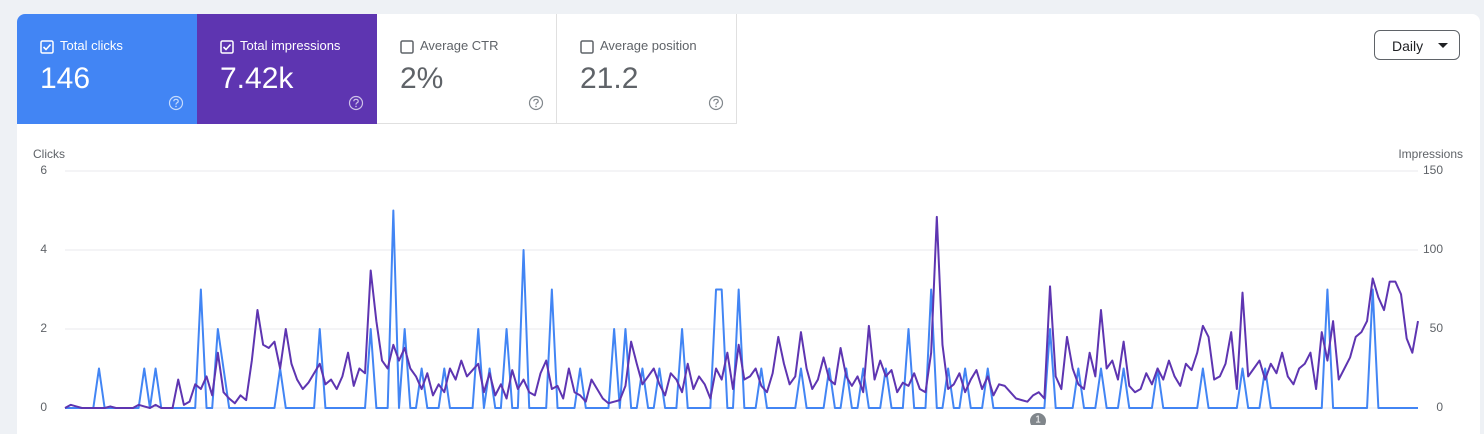 The height and width of the screenshot is (434, 1484). Describe the element at coordinates (1439, 407) in the screenshot. I see `y2-tick-label: 0` at that location.